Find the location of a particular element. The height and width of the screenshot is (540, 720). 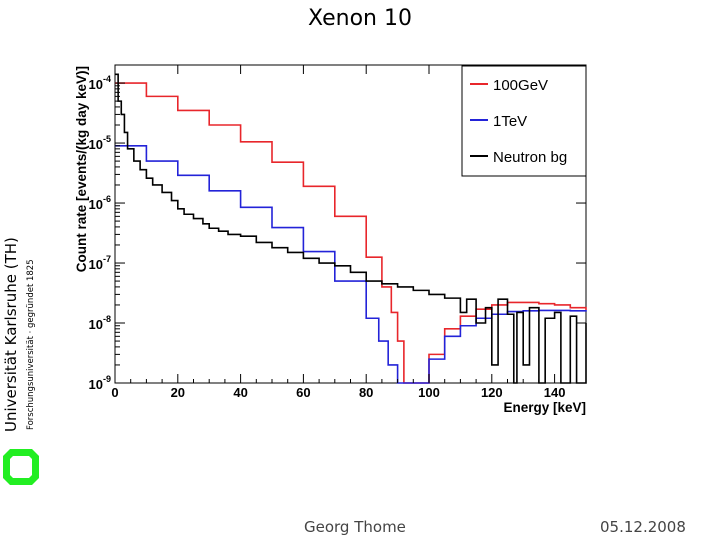

x-tick-label: 80 is located at coordinates (366, 392).